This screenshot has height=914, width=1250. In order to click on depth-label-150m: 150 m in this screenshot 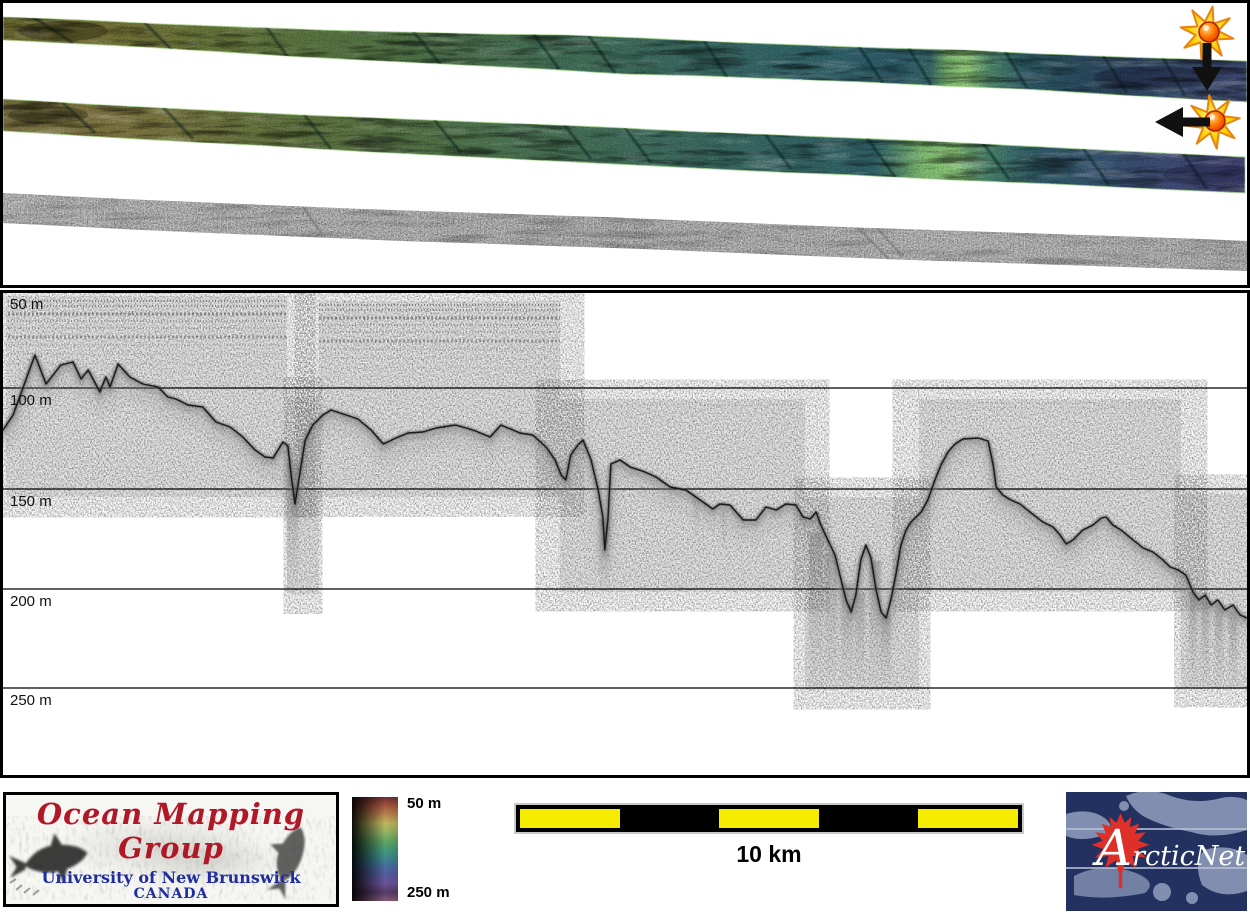, I will do `click(31, 501)`.